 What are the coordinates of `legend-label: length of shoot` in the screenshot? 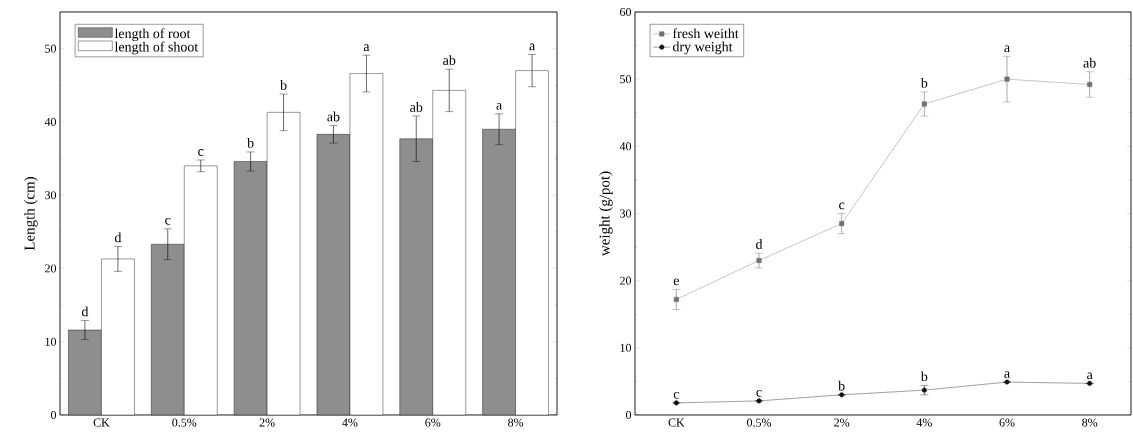 It's located at (156, 48).